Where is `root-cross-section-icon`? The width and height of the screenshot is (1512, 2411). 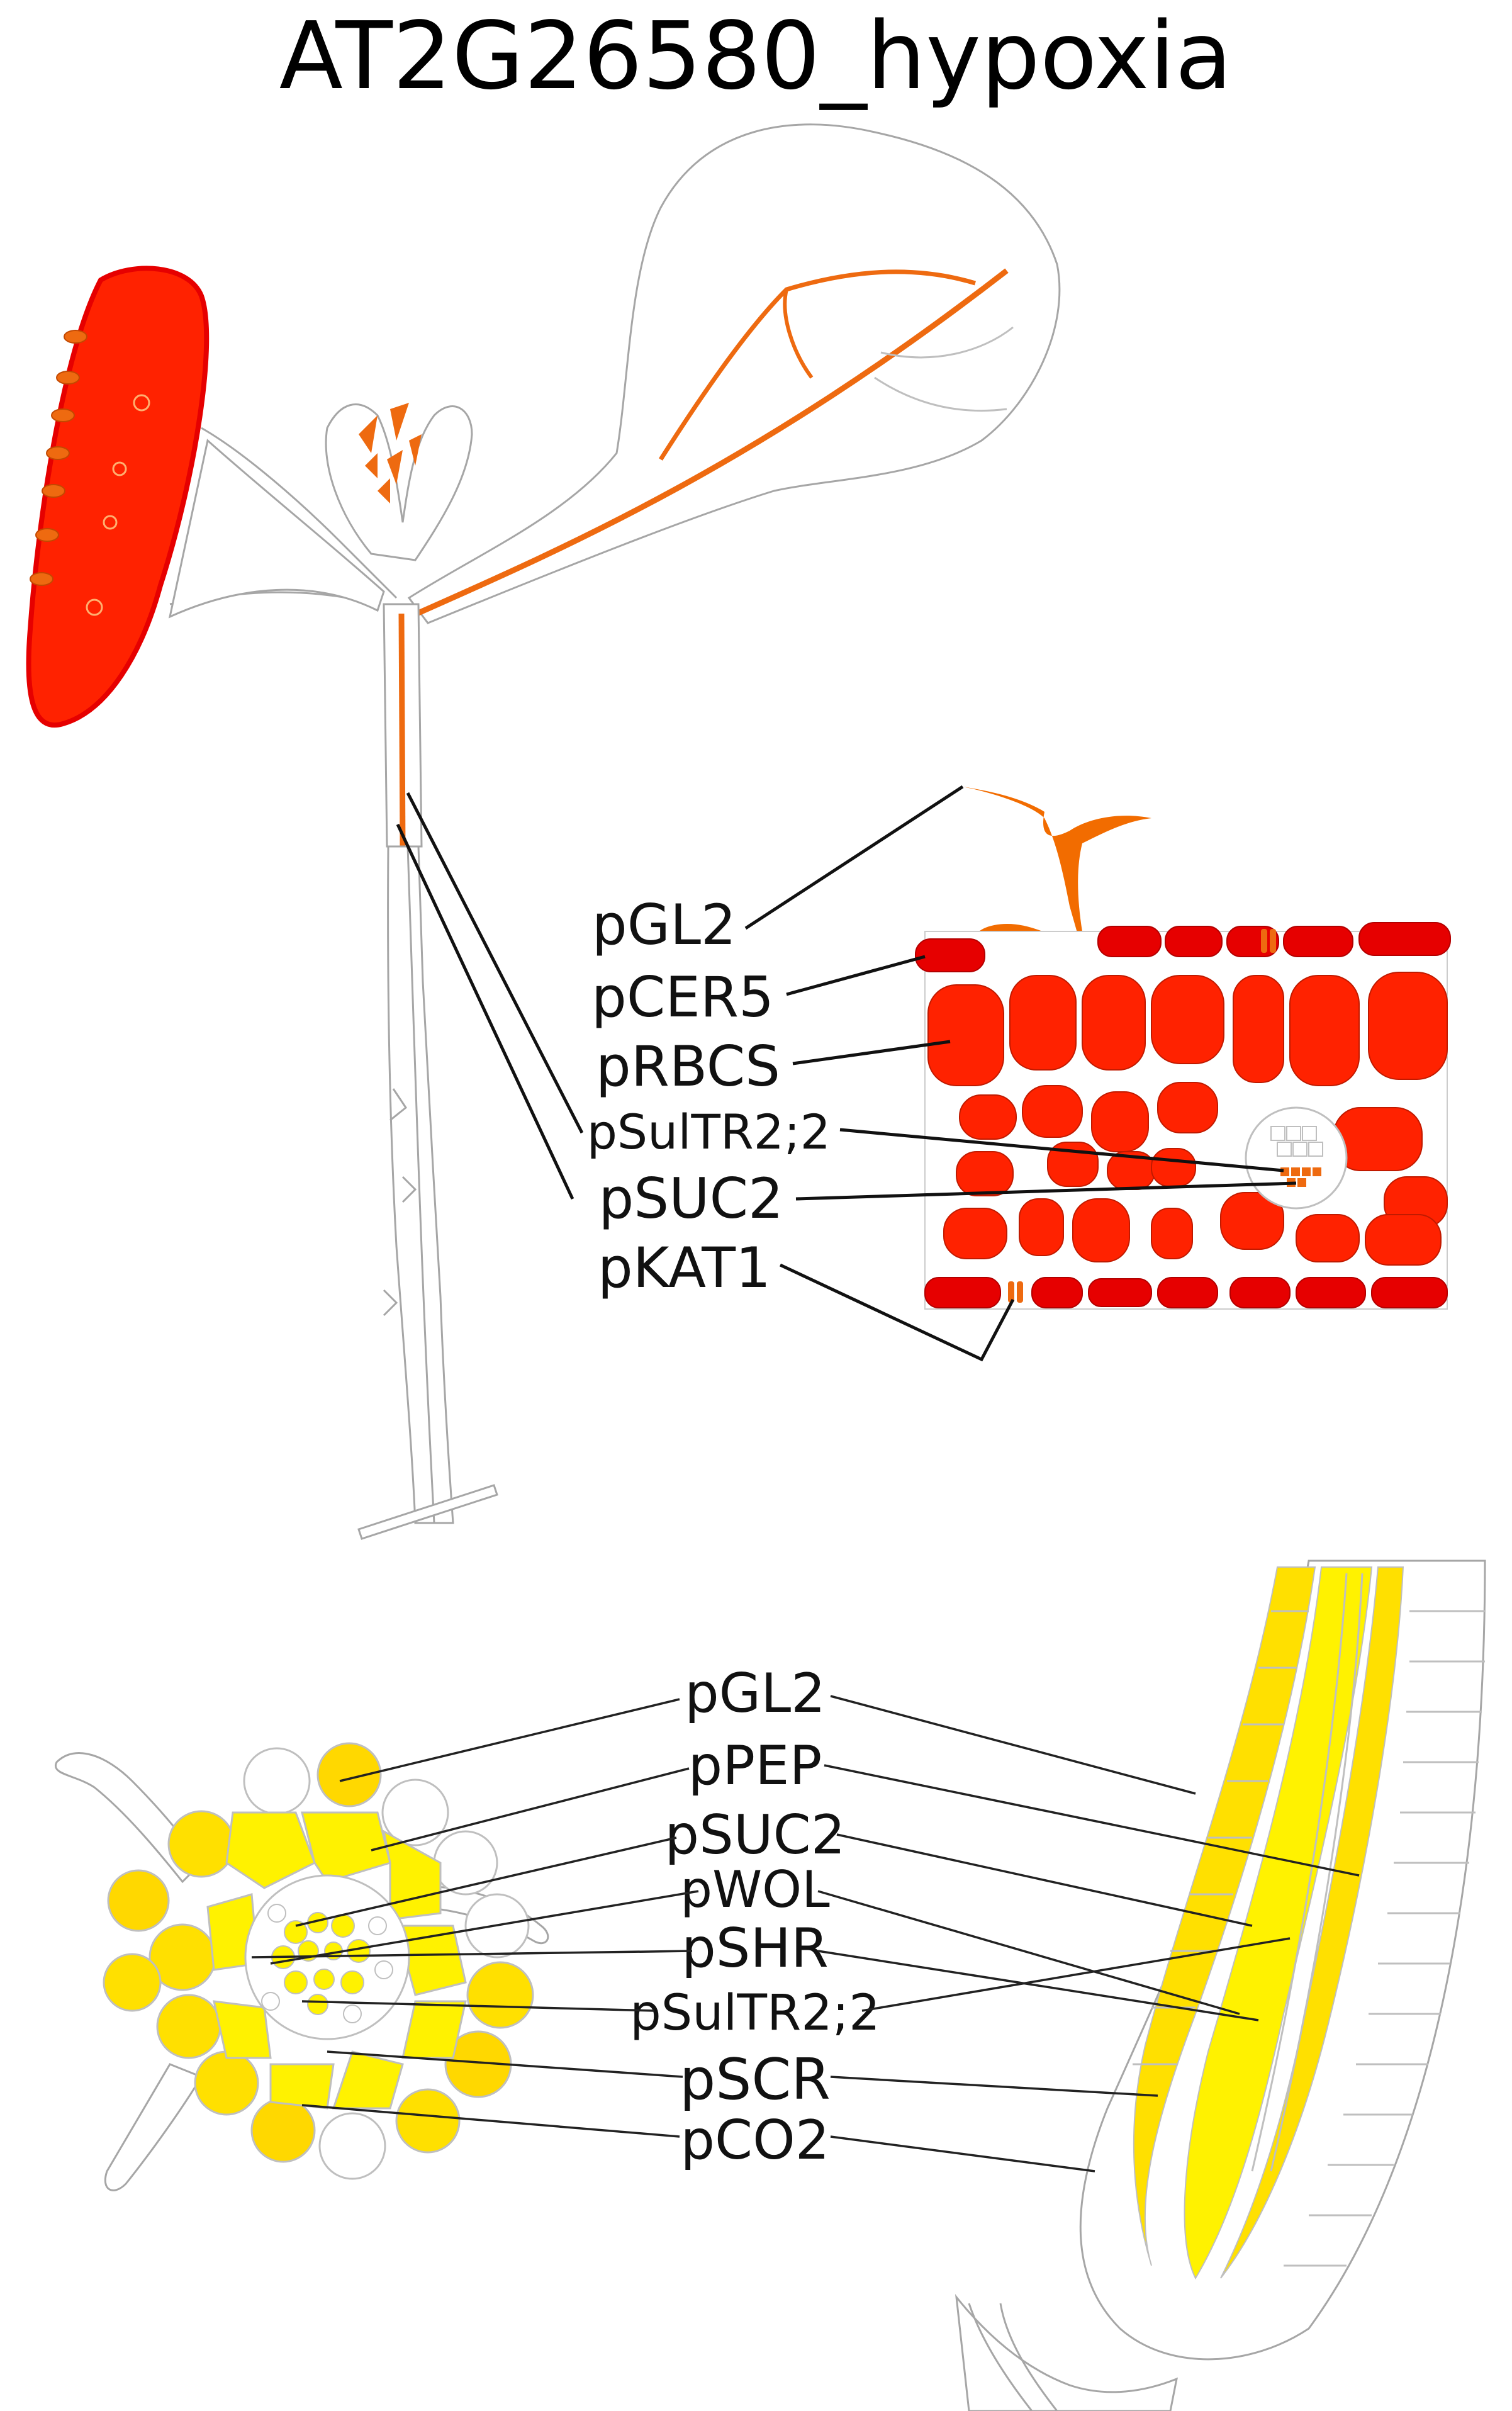
root-cross-section-icon is located at coordinates (301, 1967).